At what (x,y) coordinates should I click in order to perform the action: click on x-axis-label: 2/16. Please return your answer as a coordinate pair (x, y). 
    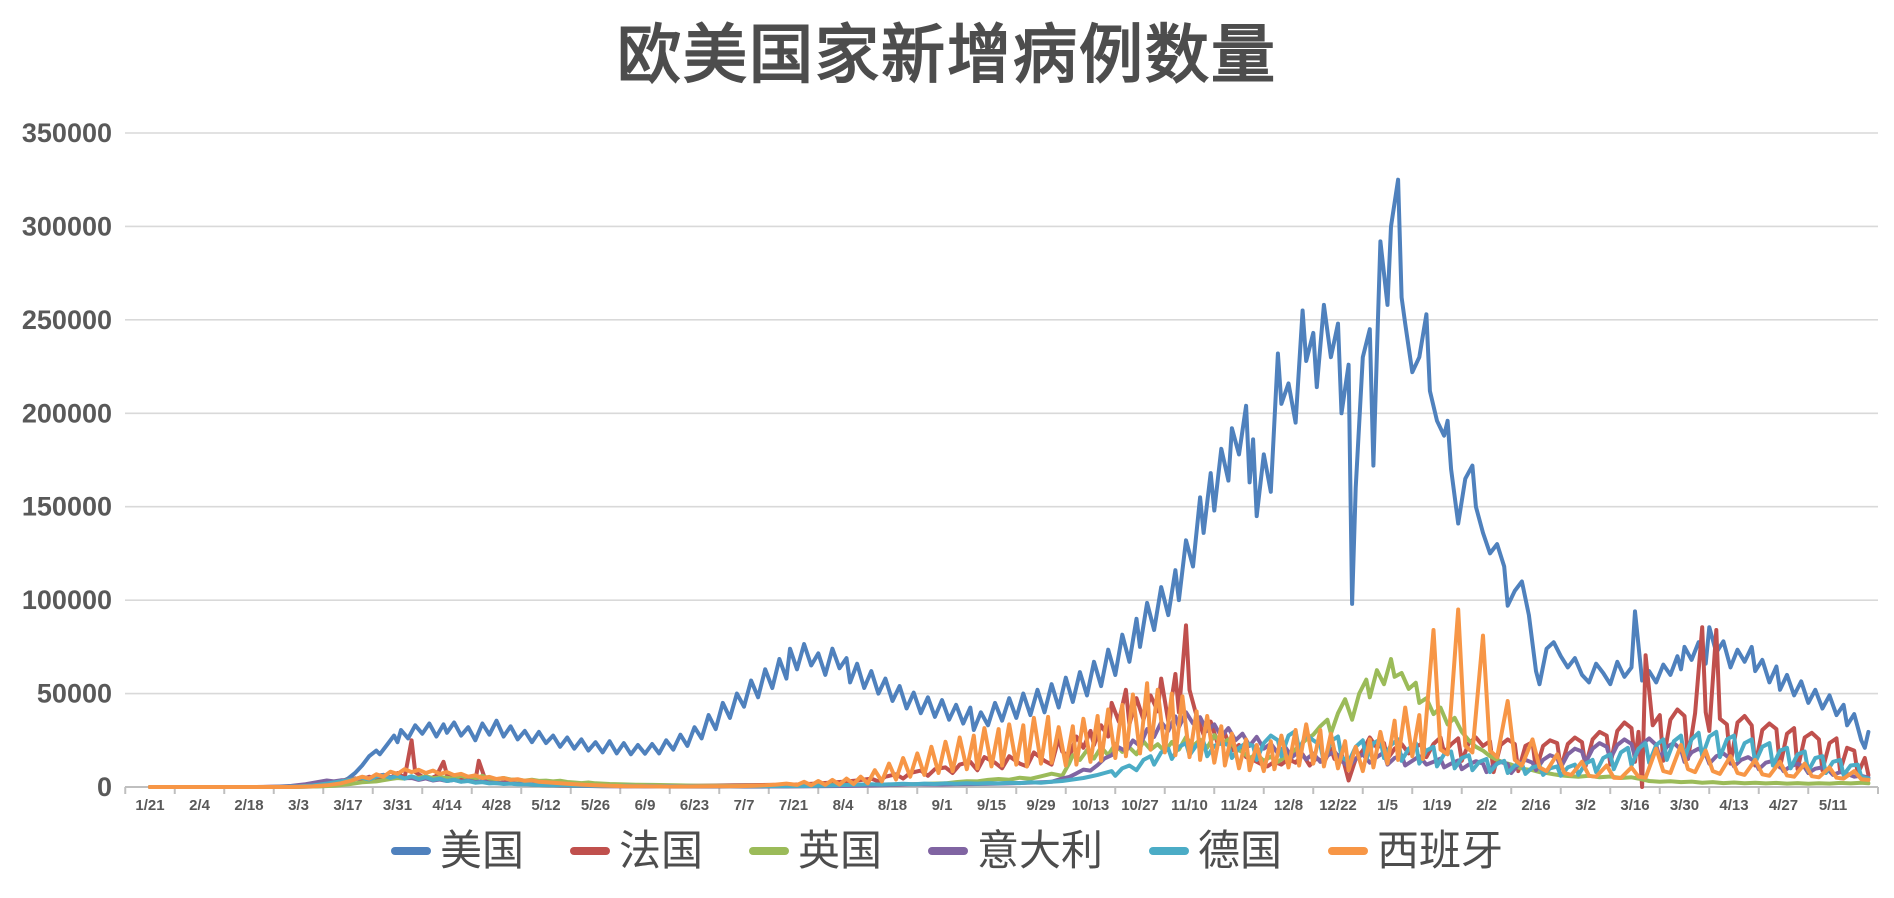
    Looking at the image, I should click on (1535, 805).